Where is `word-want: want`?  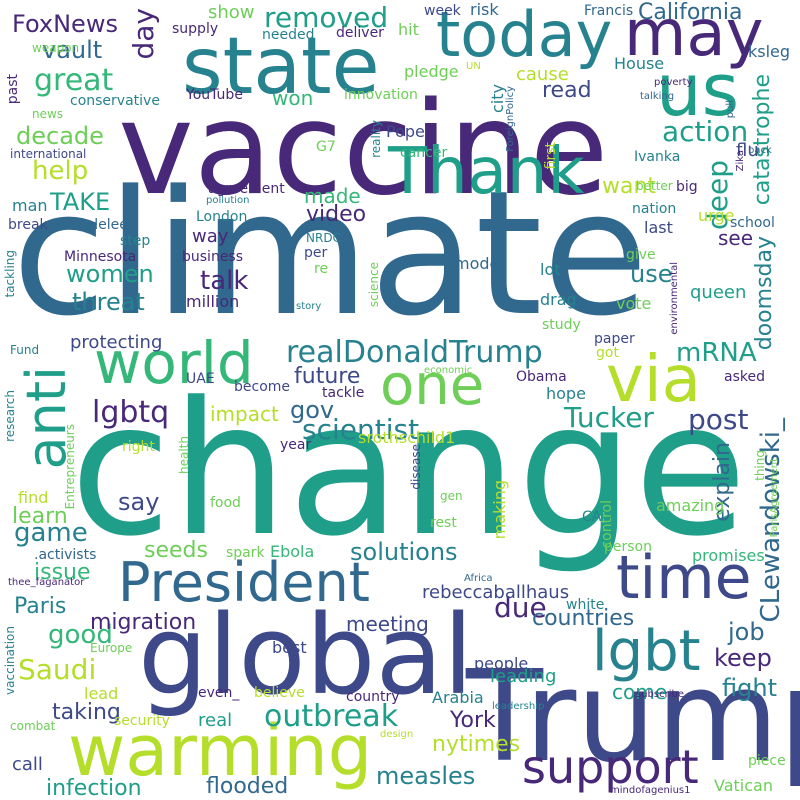
word-want: want is located at coordinates (629, 186).